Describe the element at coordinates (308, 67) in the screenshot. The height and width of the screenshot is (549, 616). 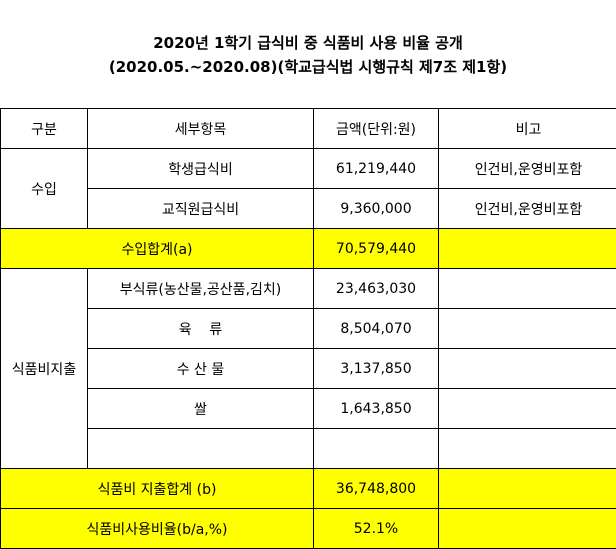
I see `document-subtitle: (2020.05.~2020.08)(학교급식법 시행규칙 제7조 제1항)` at that location.